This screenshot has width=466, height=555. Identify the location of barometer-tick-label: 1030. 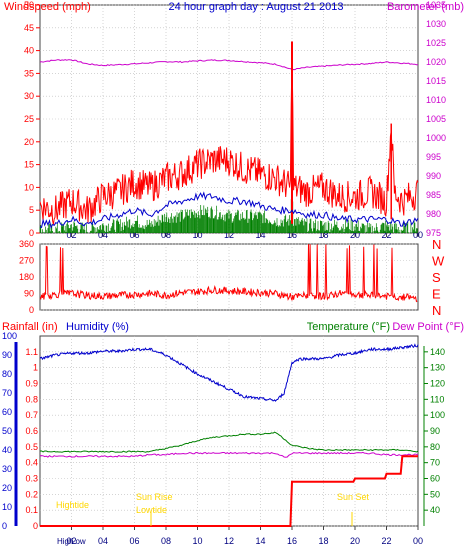
(436, 24).